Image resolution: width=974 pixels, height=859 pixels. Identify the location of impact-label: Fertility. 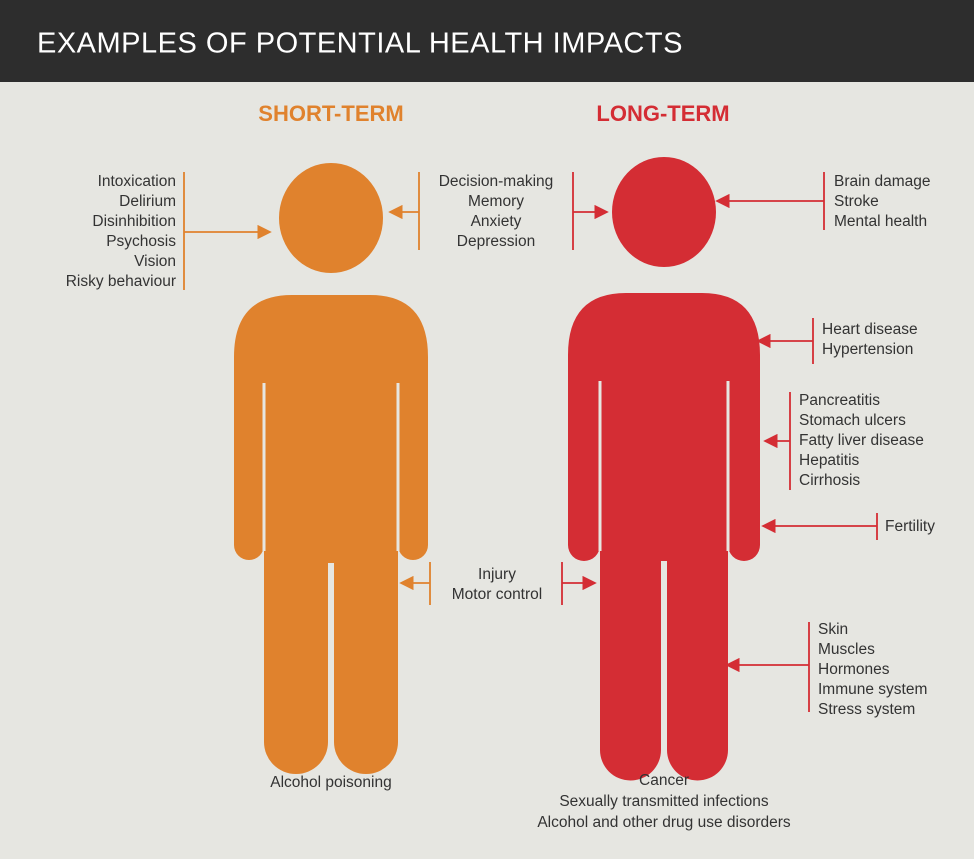
(910, 526).